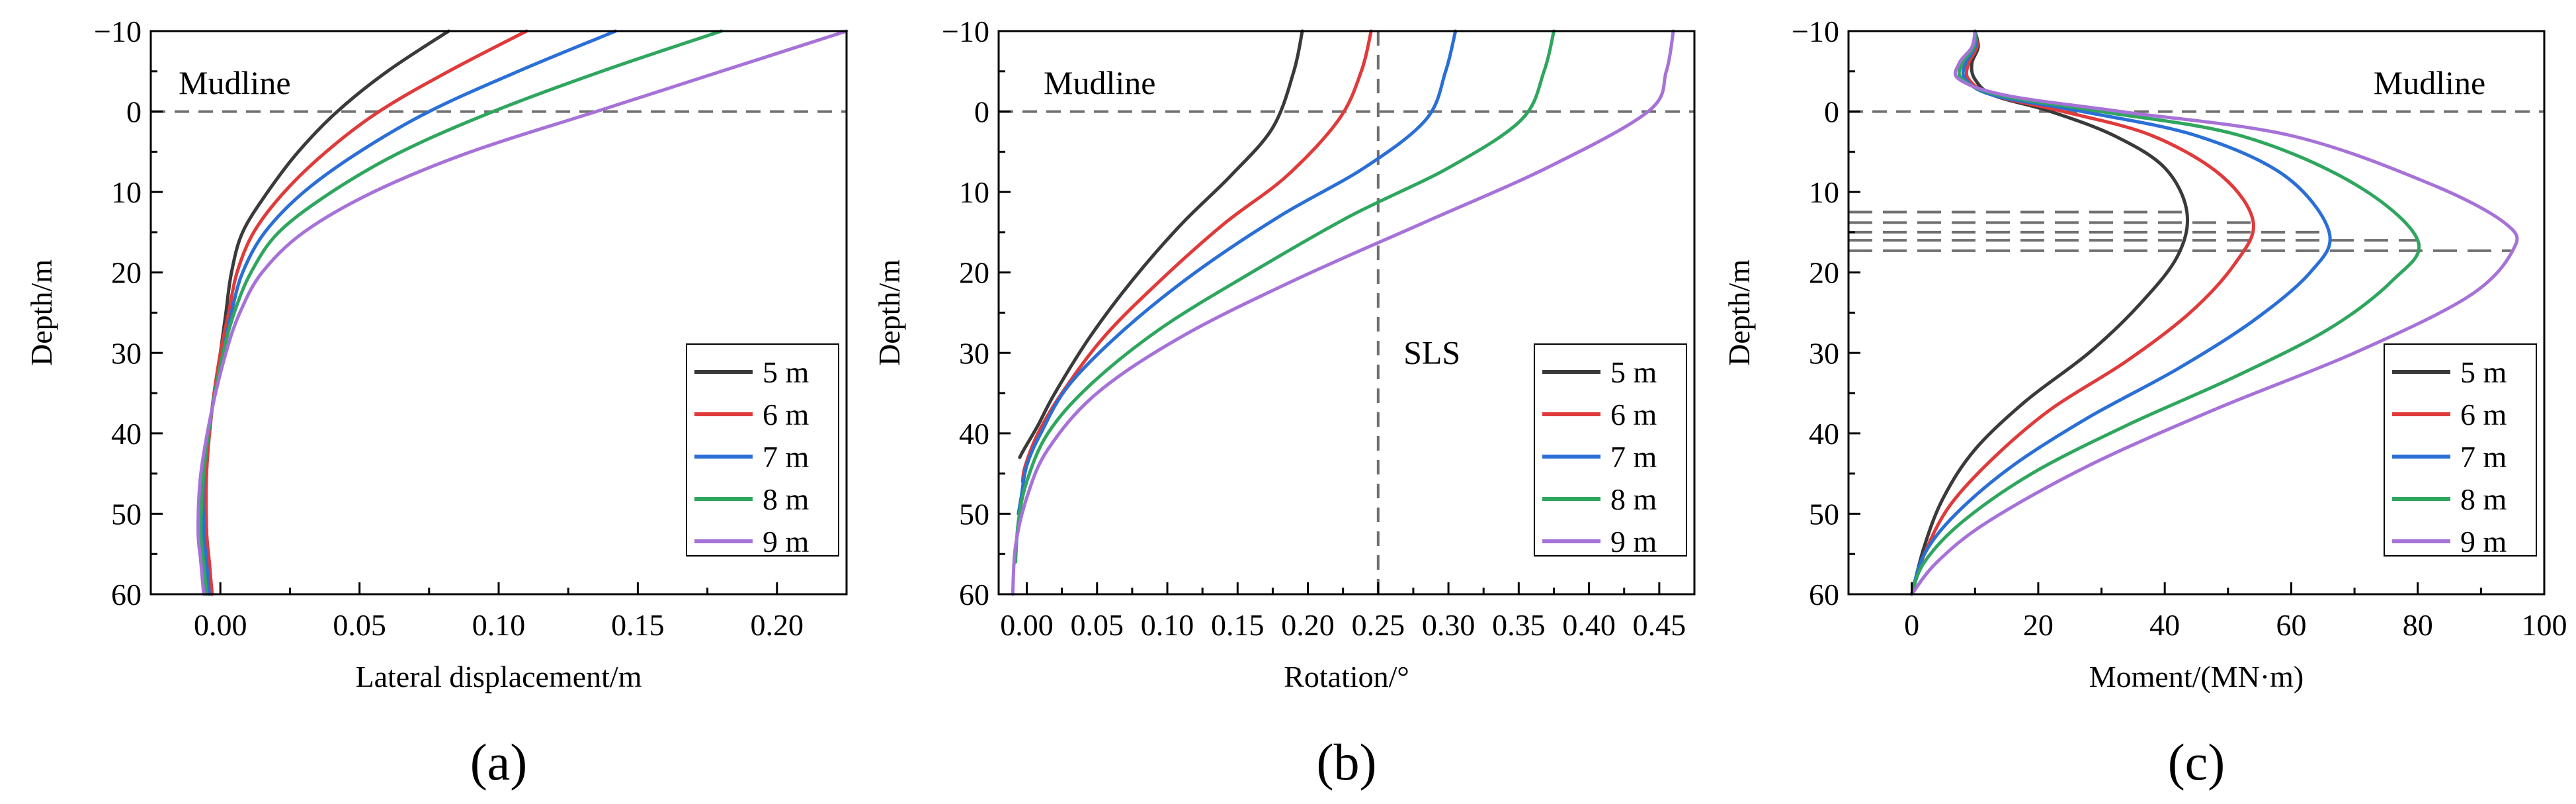 This screenshot has width=2576, height=804. What do you see at coordinates (2196, 762) in the screenshot?
I see `panel-label: (c)` at bounding box center [2196, 762].